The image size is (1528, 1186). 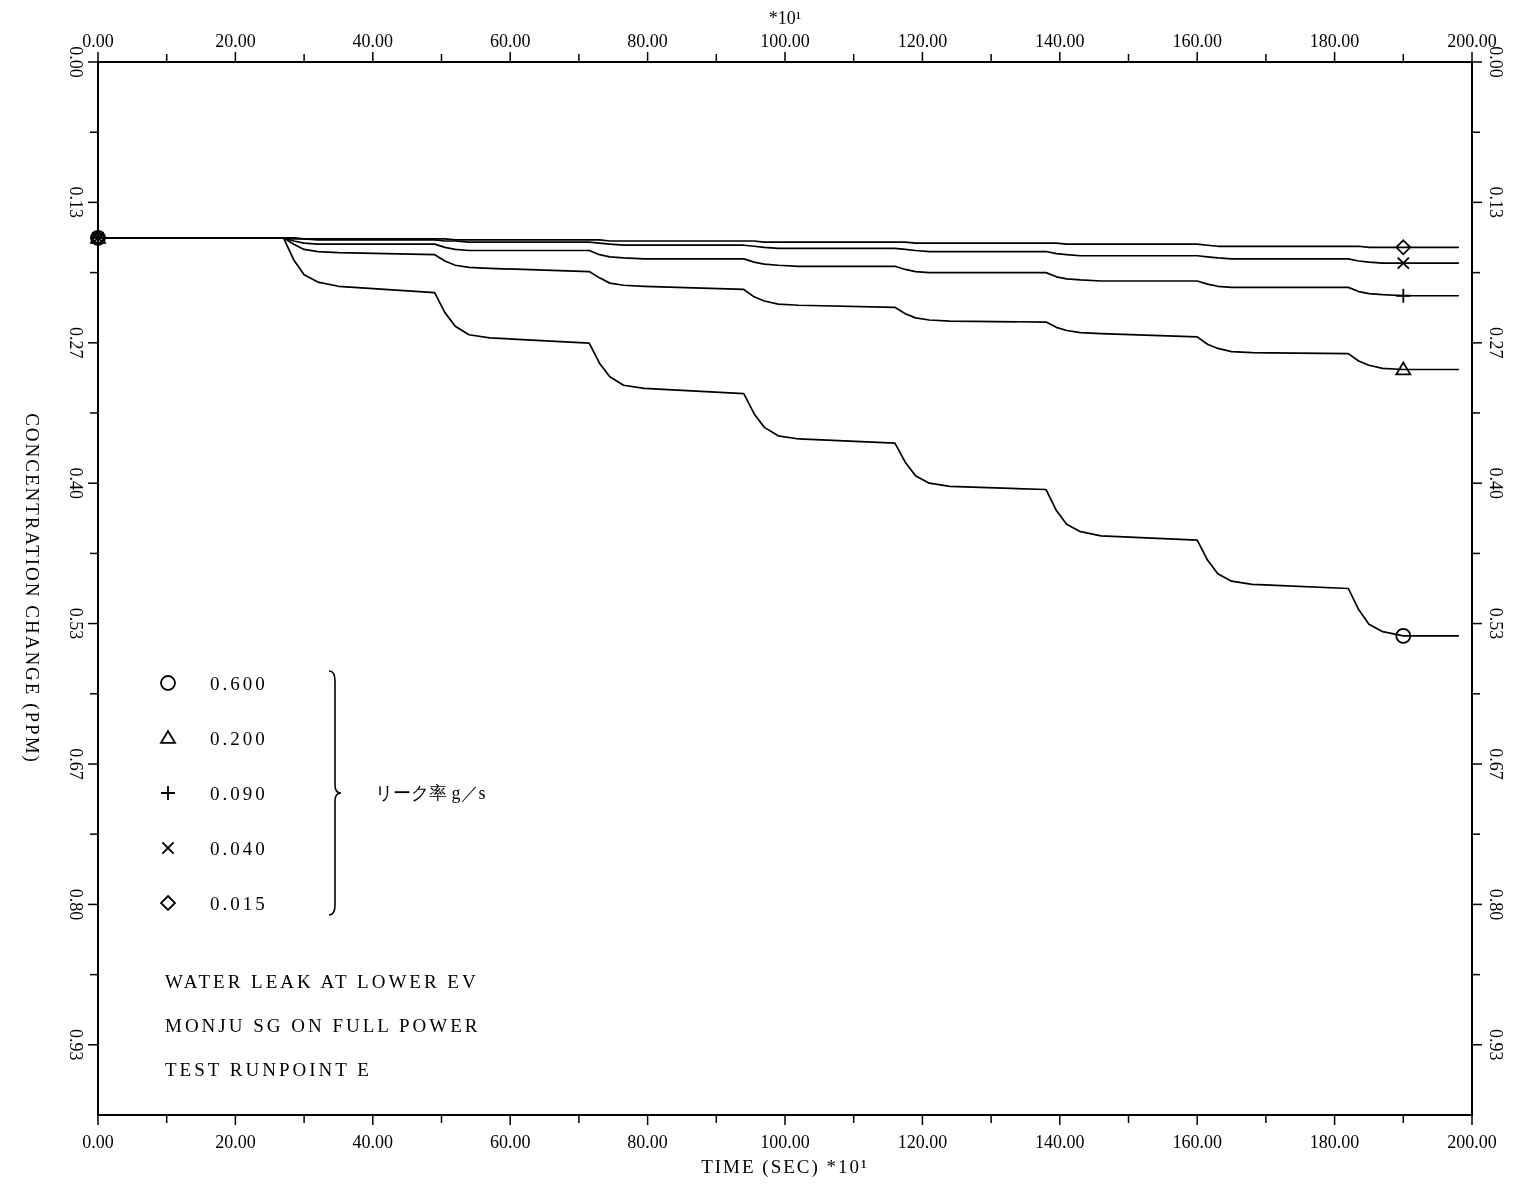 I want to click on x2-tick-label: 80.00, so click(x=647, y=1142).